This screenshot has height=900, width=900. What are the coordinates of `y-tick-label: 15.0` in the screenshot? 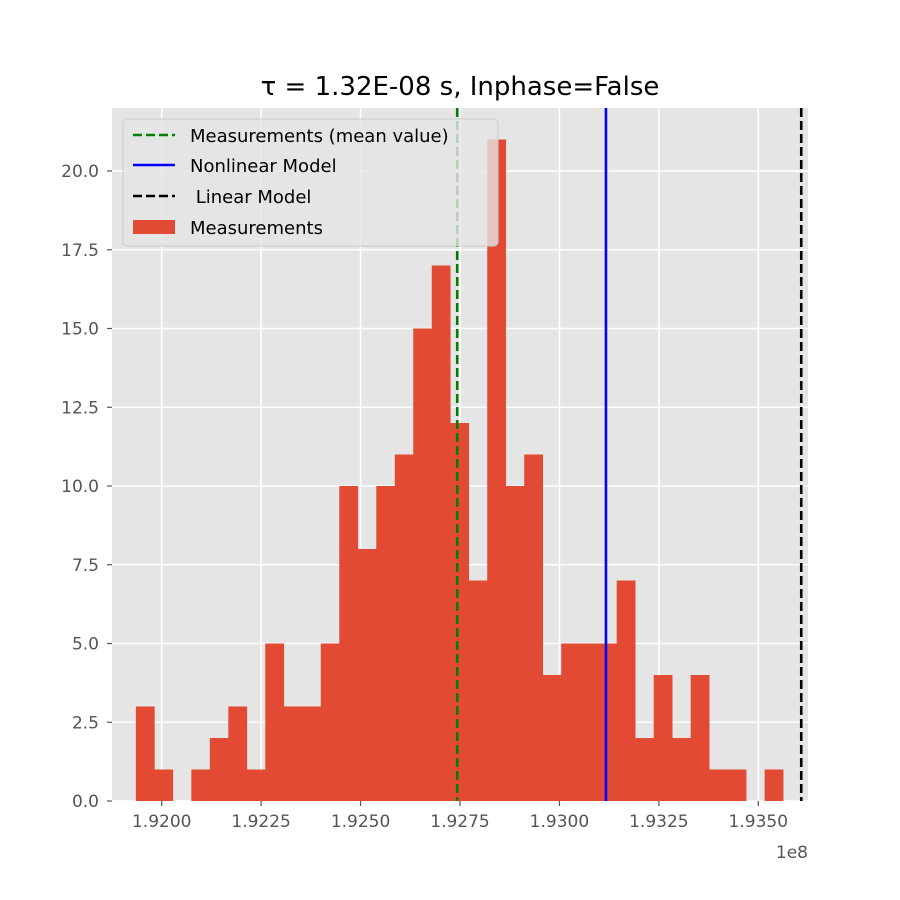 It's located at (80, 330).